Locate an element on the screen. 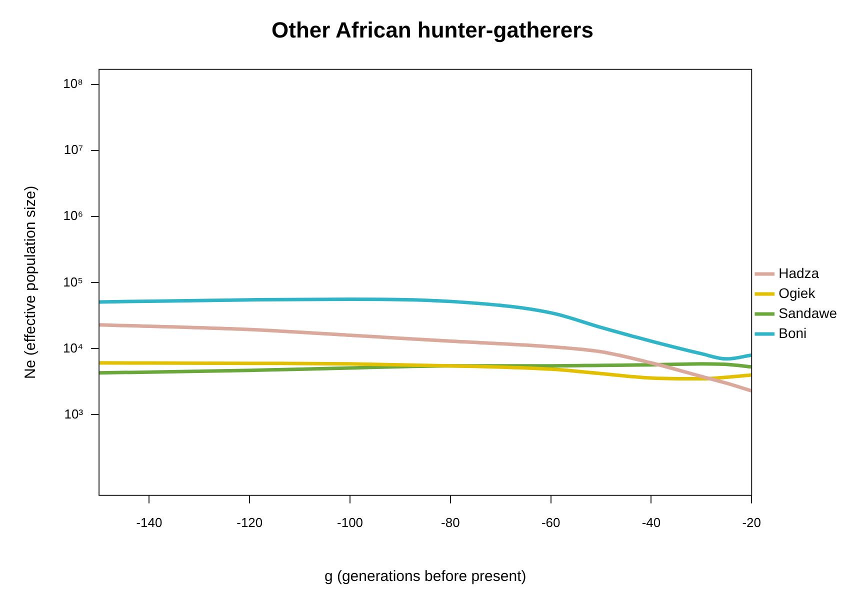 This screenshot has height=608, width=865. legend-label: Sandawe is located at coordinates (808, 312).